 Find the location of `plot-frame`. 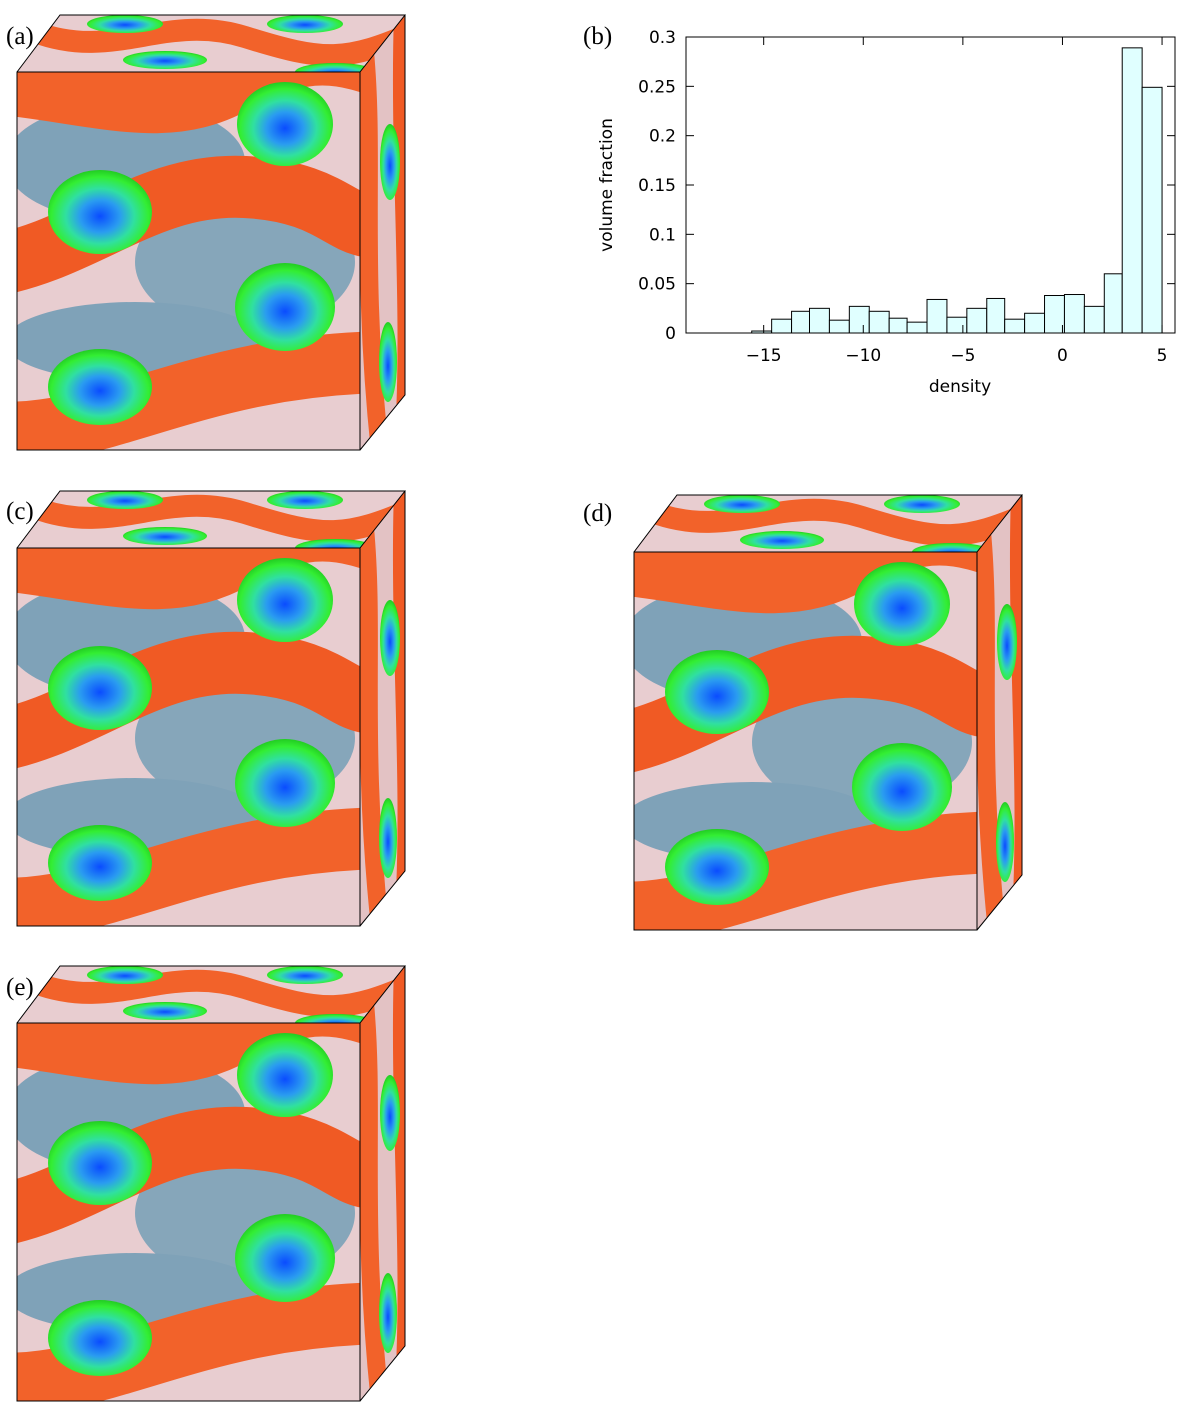

plot-frame is located at coordinates (930, 185).